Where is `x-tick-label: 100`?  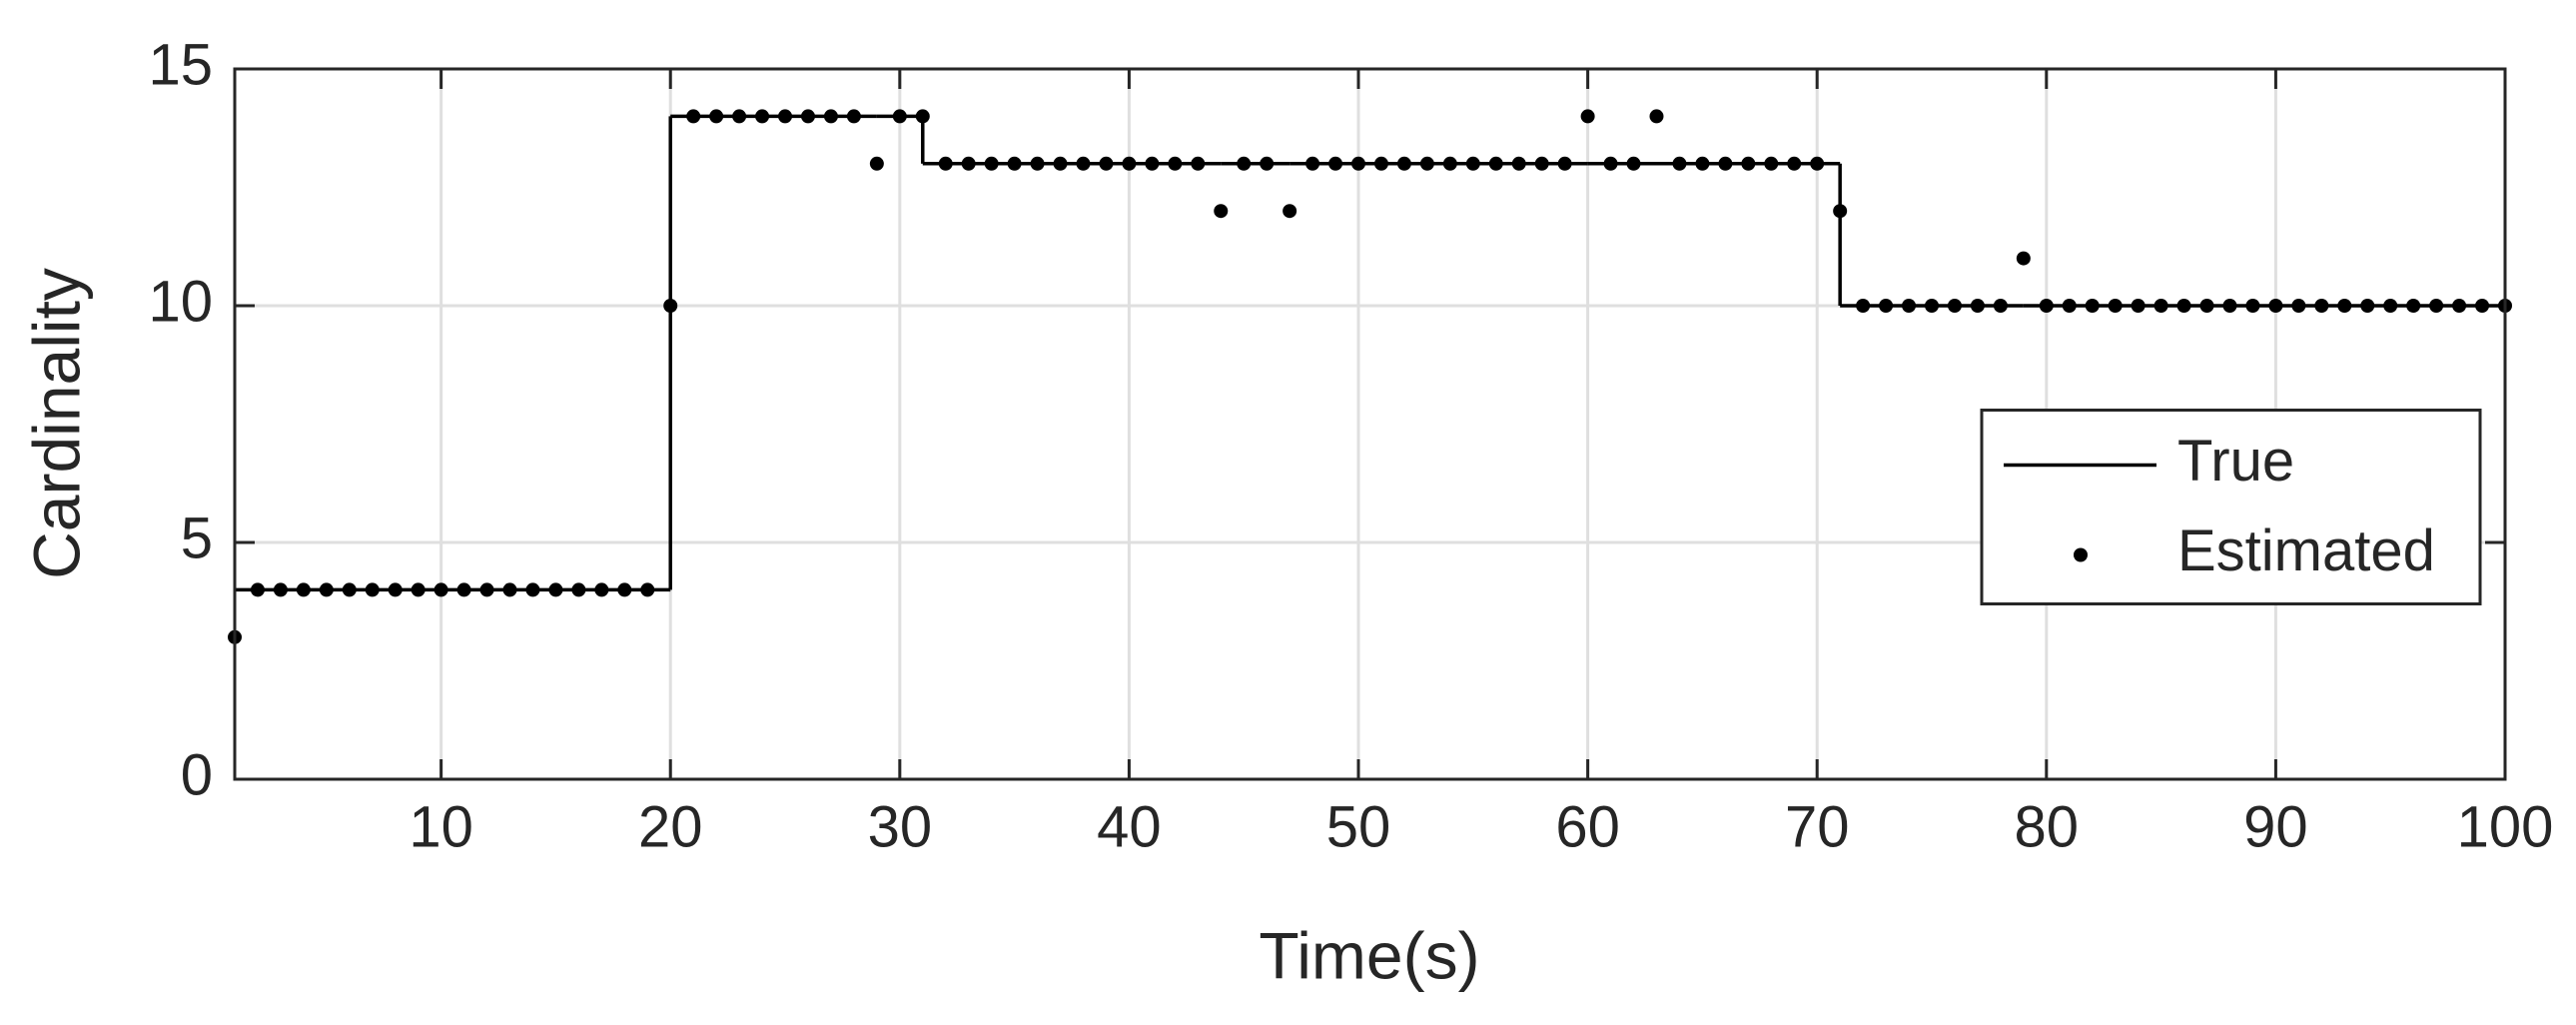
x-tick-label: 100 is located at coordinates (2505, 826).